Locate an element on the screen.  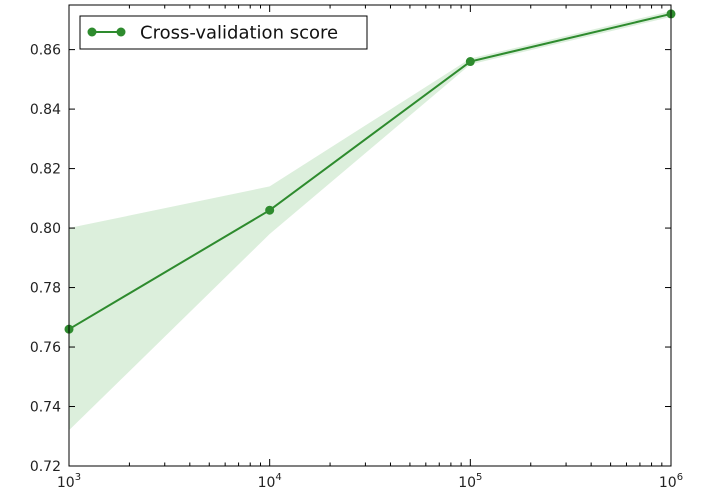
x-tick-label: 10⁵ is located at coordinates (470, 481).